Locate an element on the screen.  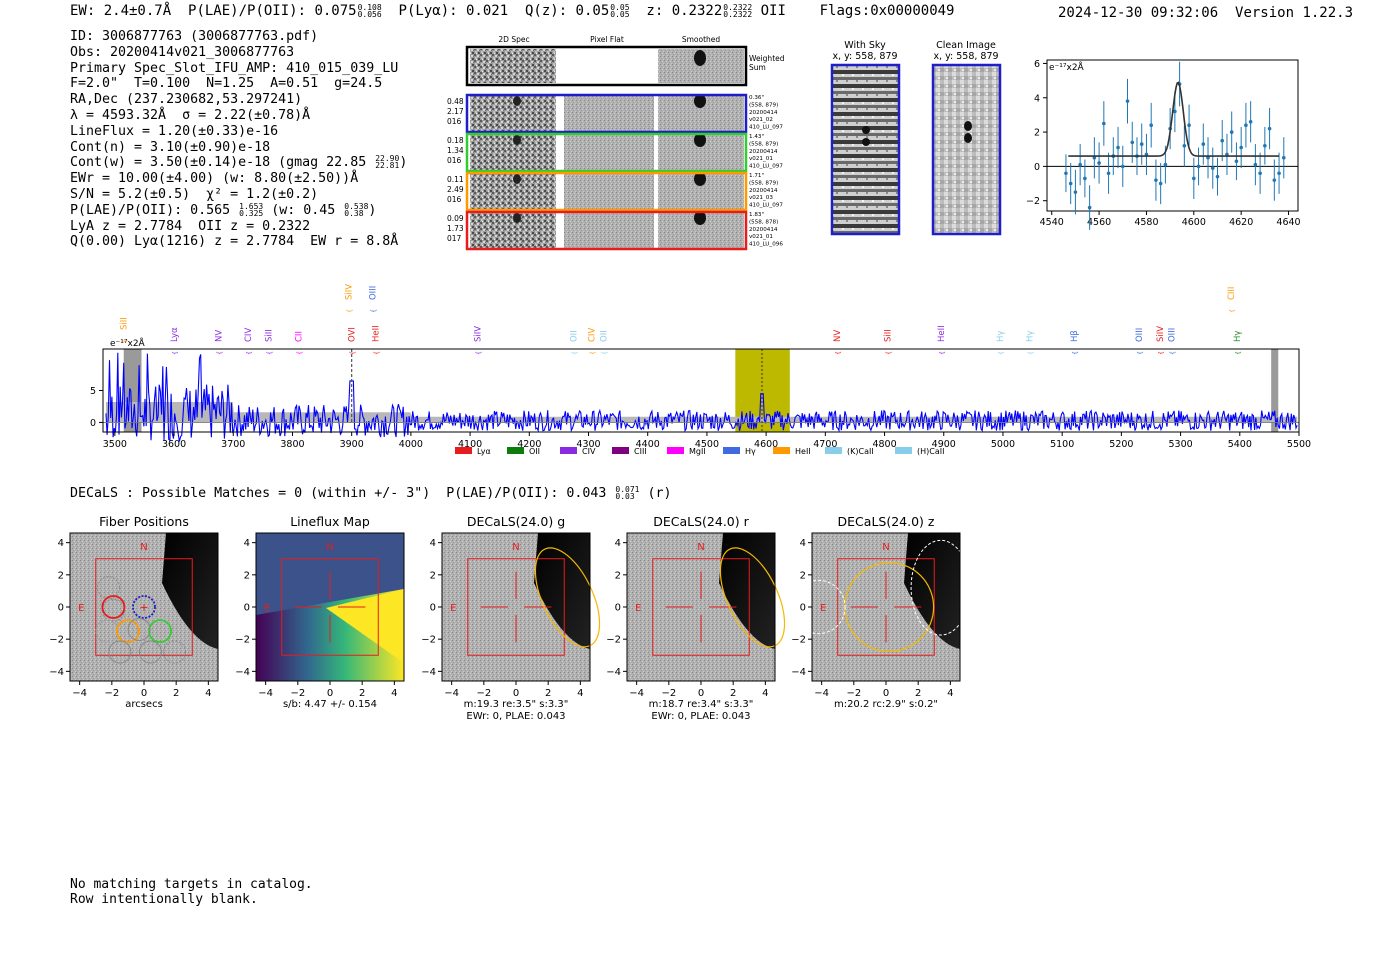
cutout-row-right-label: 1.71" is located at coordinates (756, 176).